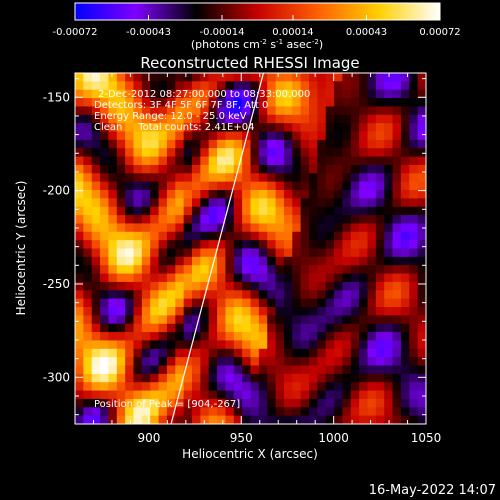 The width and height of the screenshot is (500, 500). I want to click on colorbar-tick-label: 0.00014, so click(292, 32).